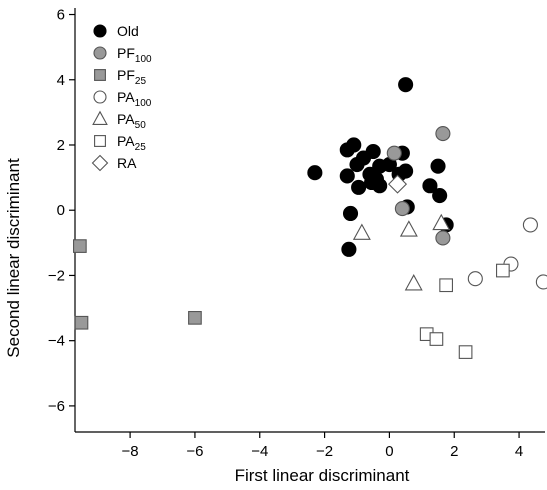 The image size is (547, 490). I want to click on legend-label: PF100, so click(134, 55).